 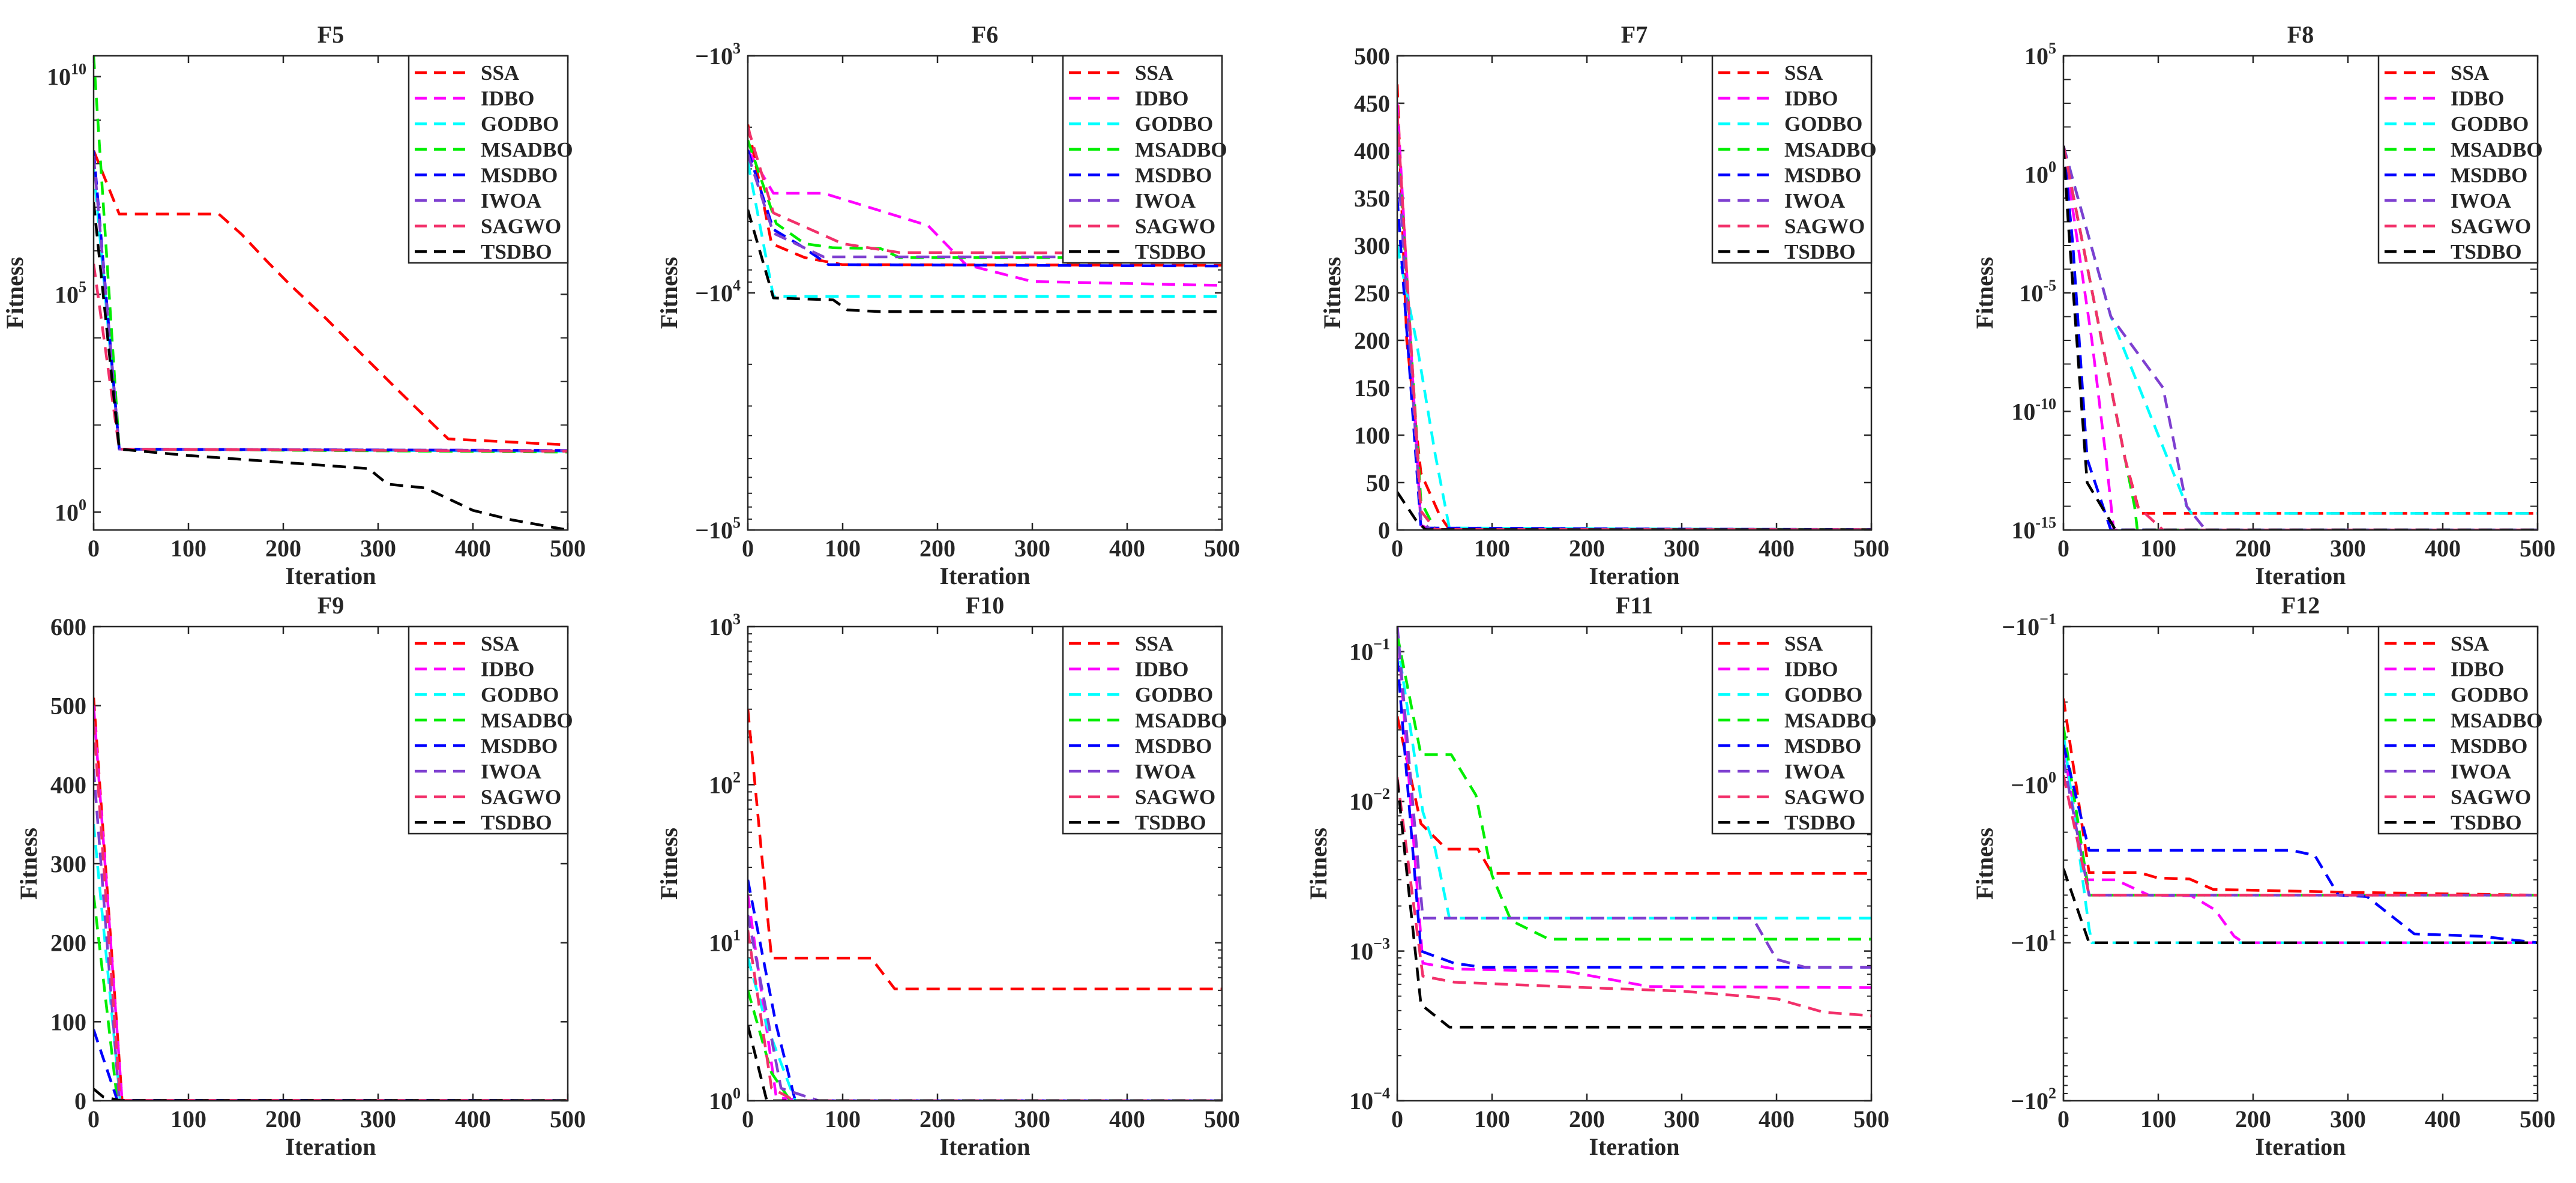 What do you see at coordinates (1634, 904) in the screenshot?
I see `series-line-tsdbo` at bounding box center [1634, 904].